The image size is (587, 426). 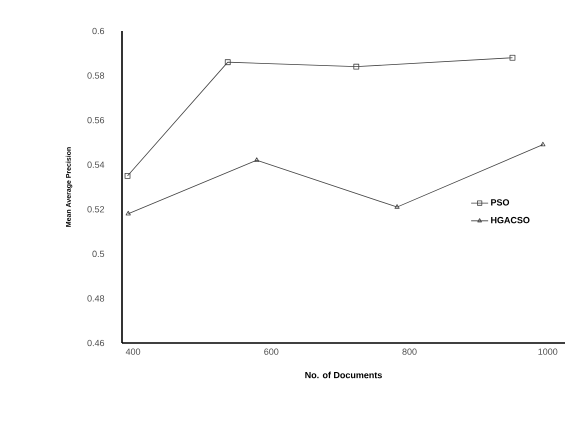 What do you see at coordinates (271, 351) in the screenshot?
I see `x-tick-label: 600` at bounding box center [271, 351].